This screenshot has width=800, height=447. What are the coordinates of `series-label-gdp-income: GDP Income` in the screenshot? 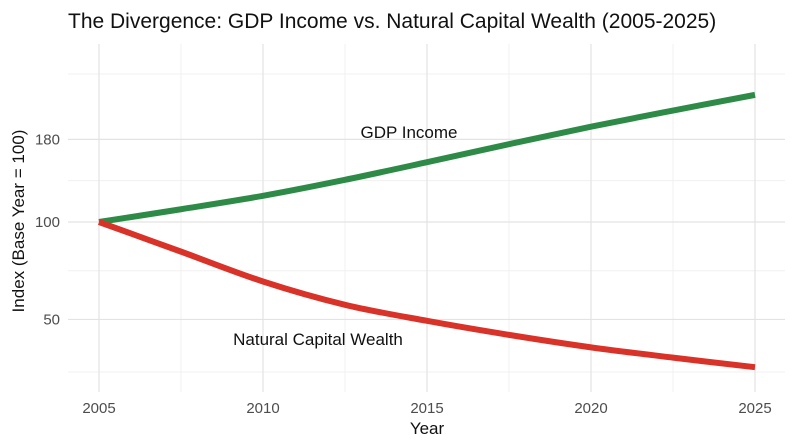 It's located at (408, 132).